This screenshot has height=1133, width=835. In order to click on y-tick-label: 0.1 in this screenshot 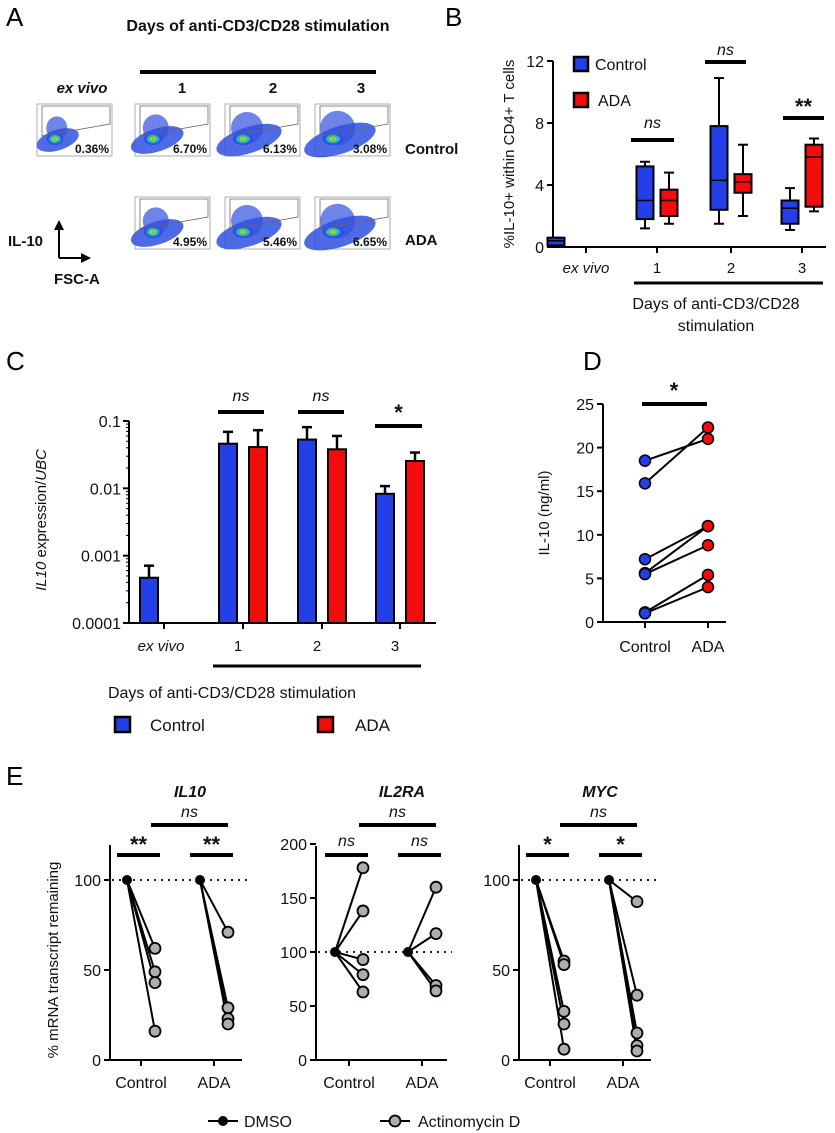, I will do `click(110, 422)`.